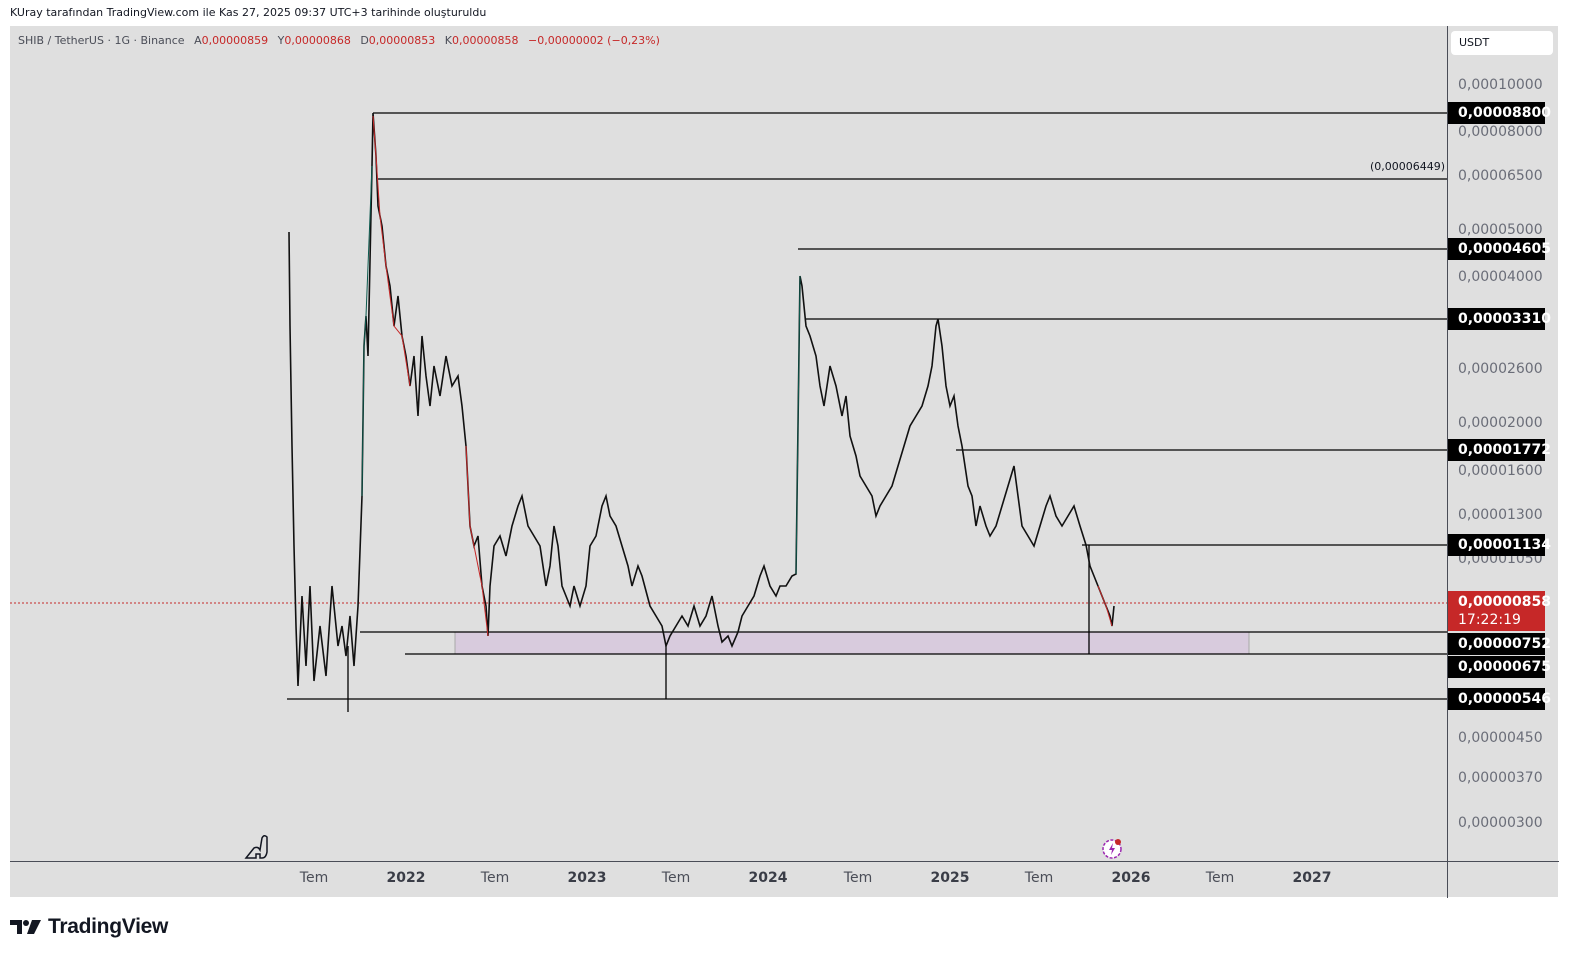  I want to click on level-annotation: (0,00006449), so click(1408, 166).